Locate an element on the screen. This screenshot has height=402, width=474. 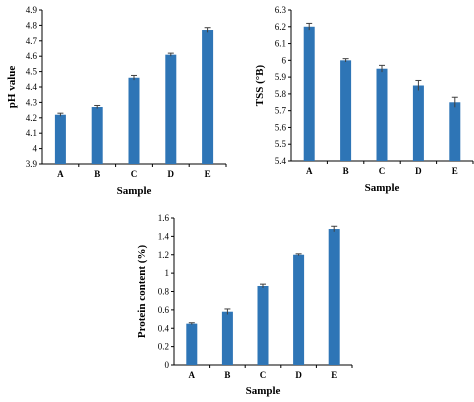
y-tick-label: 5.6 is located at coordinates (281, 127).